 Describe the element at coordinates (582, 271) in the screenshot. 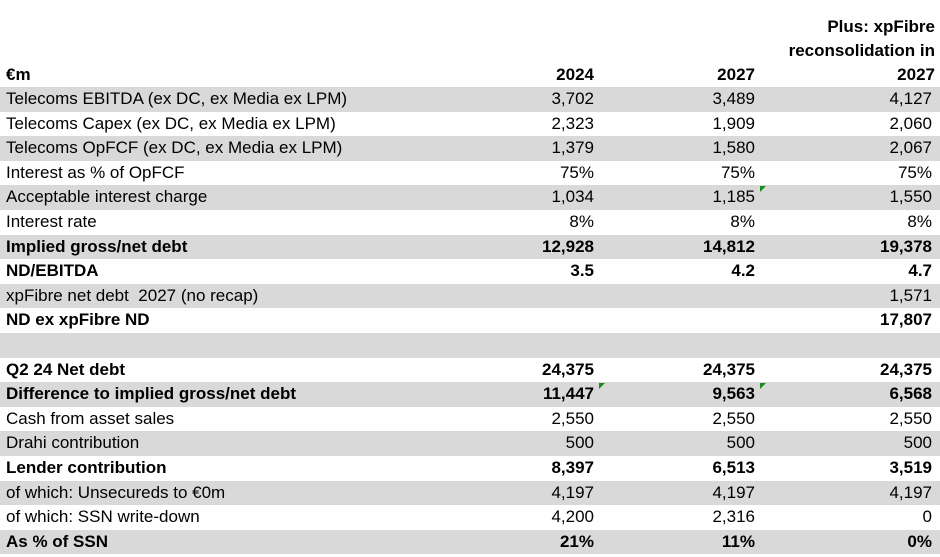

I see `cell-2024: 3.5` at that location.